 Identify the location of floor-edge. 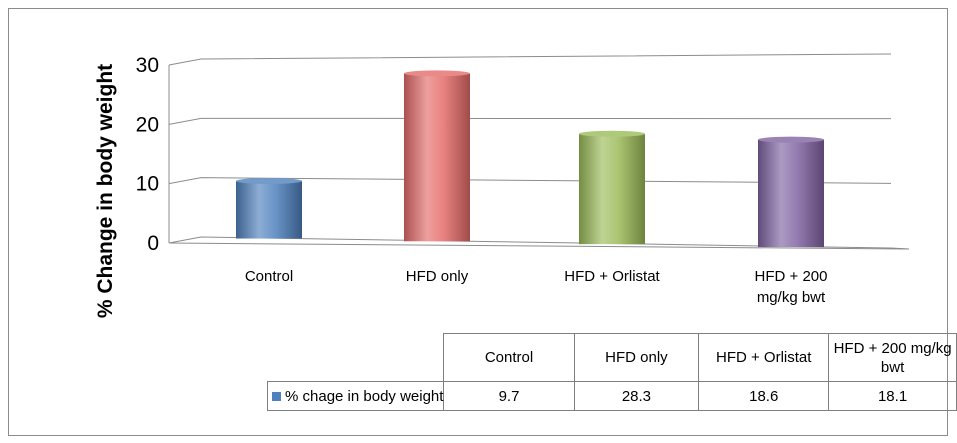
(539, 246).